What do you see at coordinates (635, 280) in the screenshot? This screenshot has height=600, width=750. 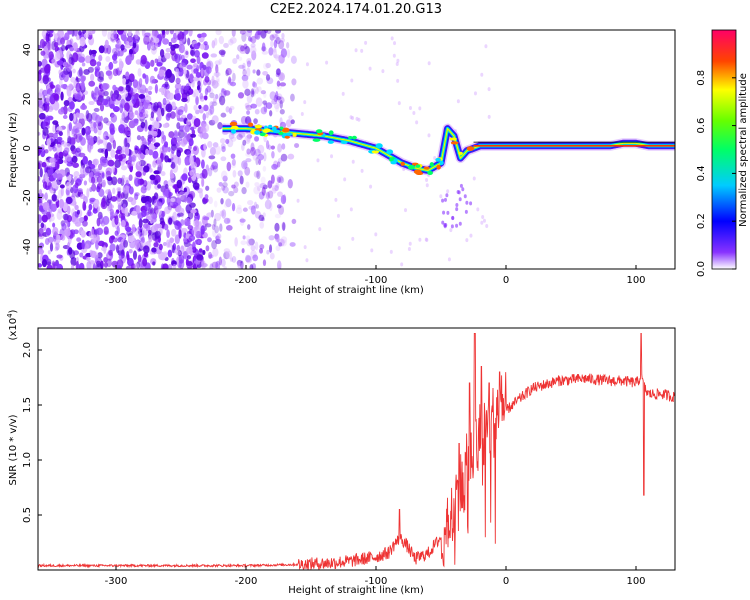 I see `x-tick-label: 100` at bounding box center [635, 280].